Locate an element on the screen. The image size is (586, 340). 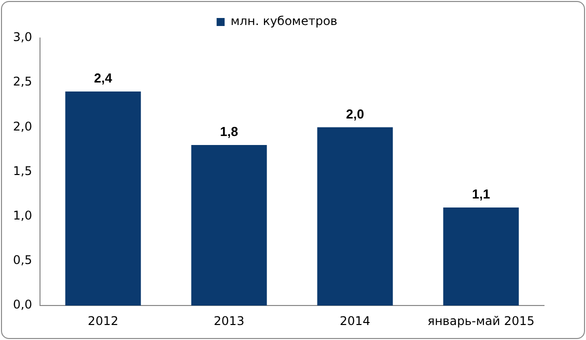
y-tick-label: 3,0 is located at coordinates (22, 37).